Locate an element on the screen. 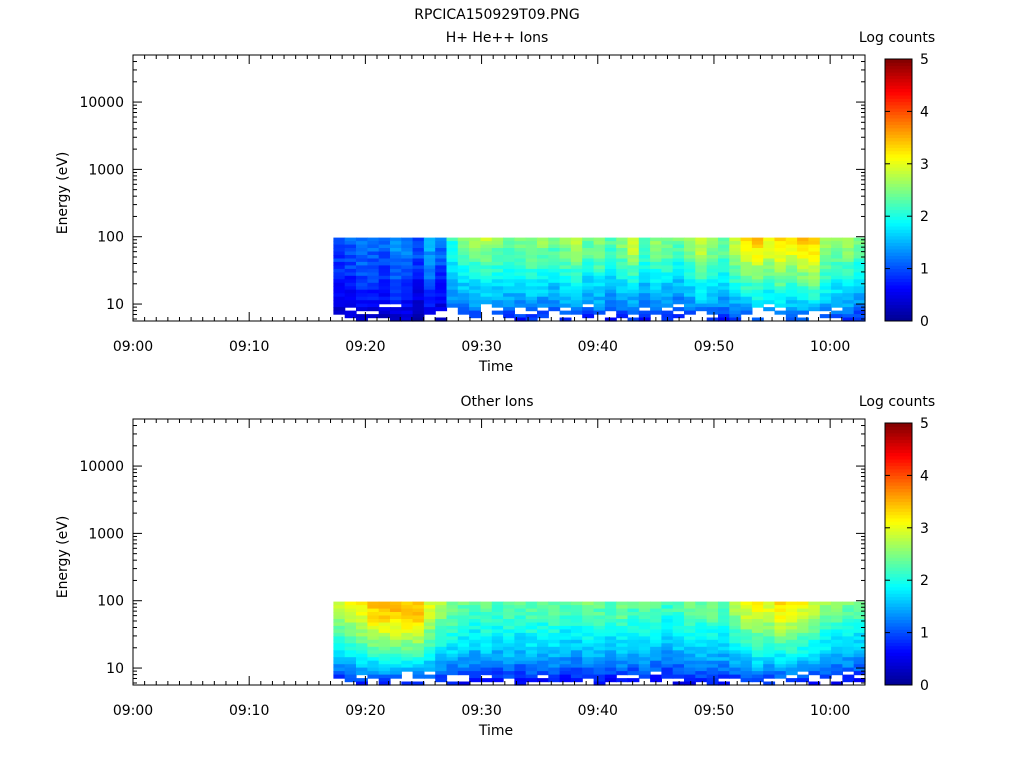  x-tick-label: 09:50 is located at coordinates (714, 347).